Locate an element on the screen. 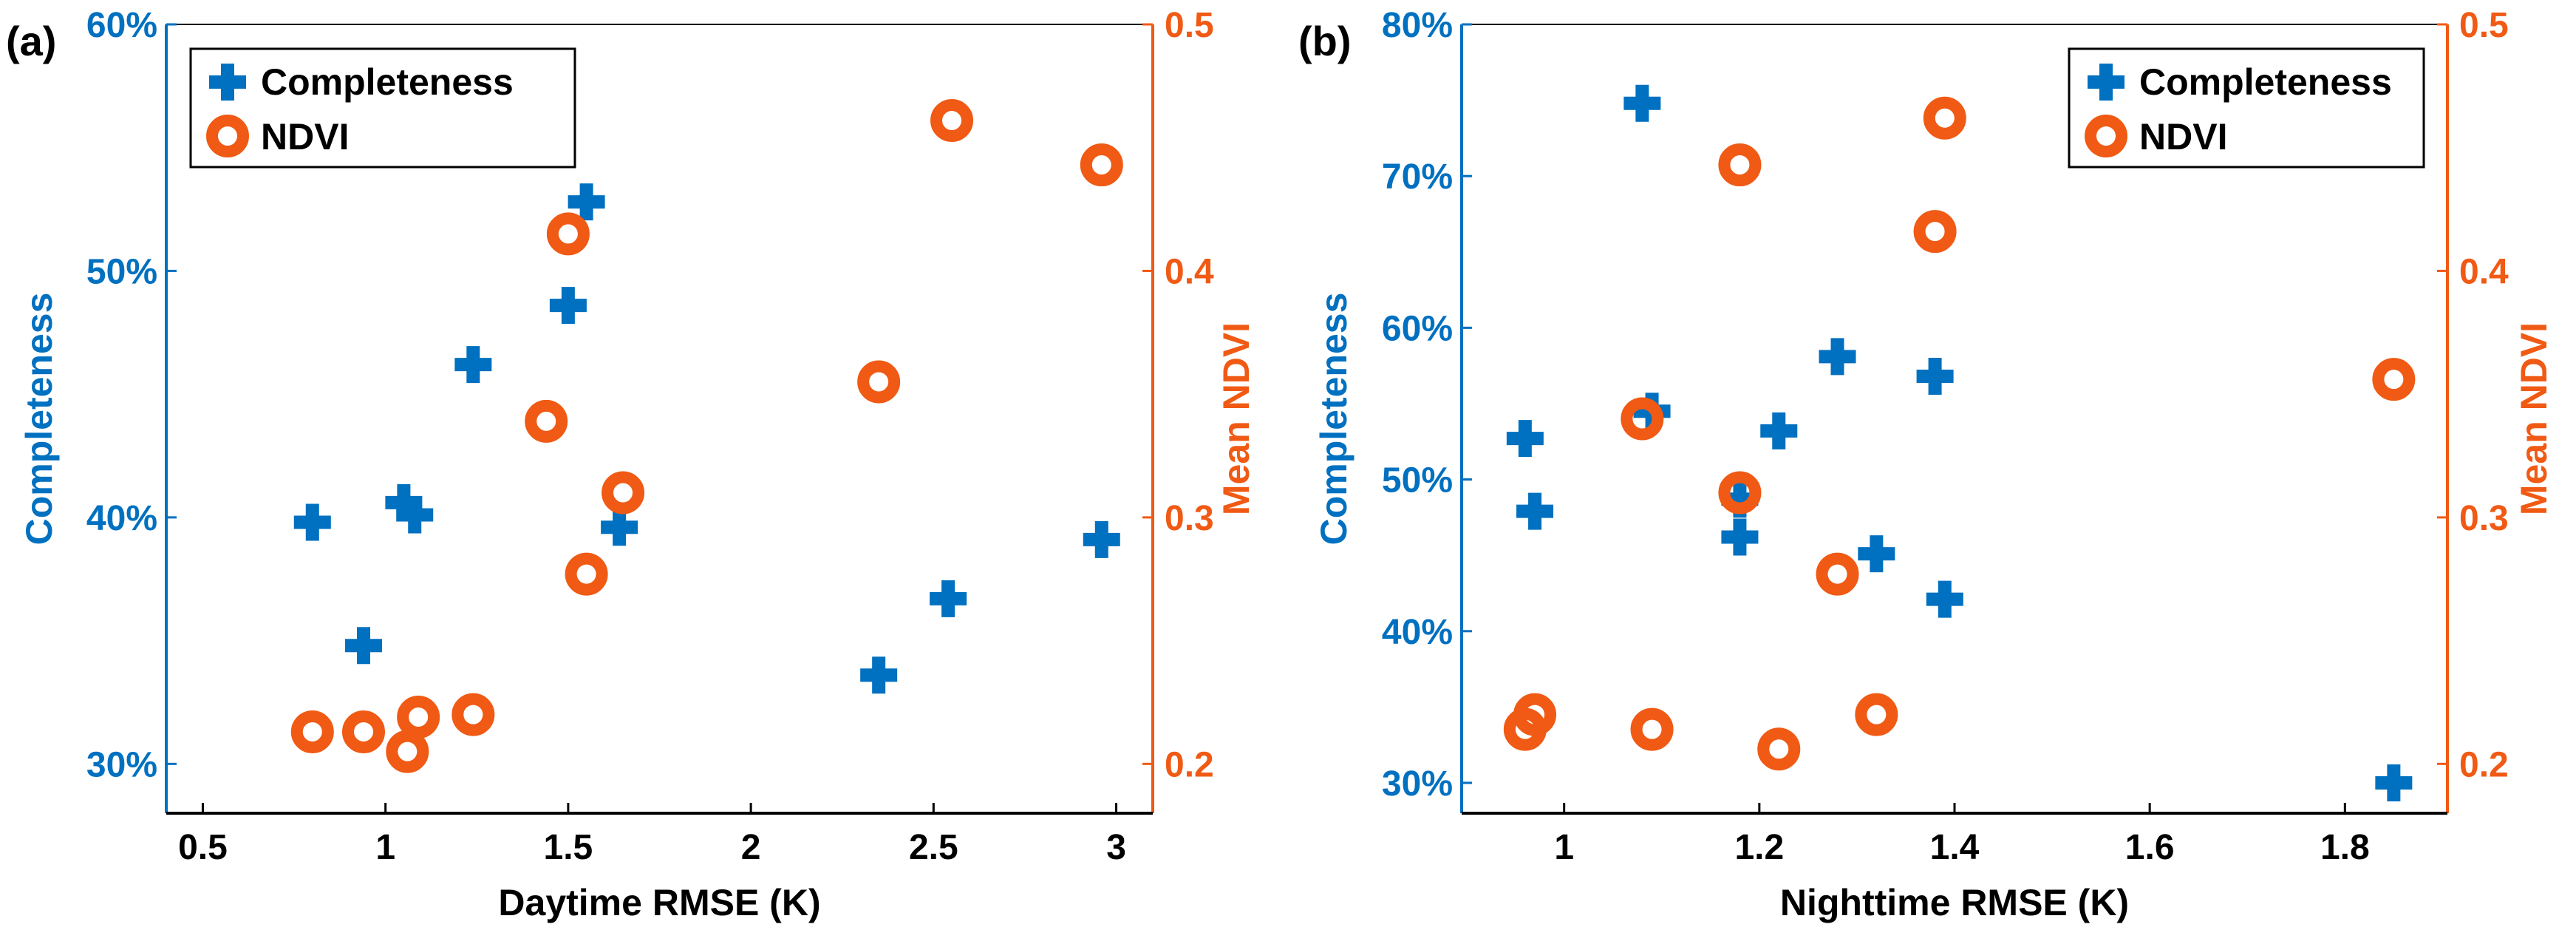 This screenshot has width=2576, height=930. x-axis-title: Nighttime RMSE (K) is located at coordinates (1954, 903).